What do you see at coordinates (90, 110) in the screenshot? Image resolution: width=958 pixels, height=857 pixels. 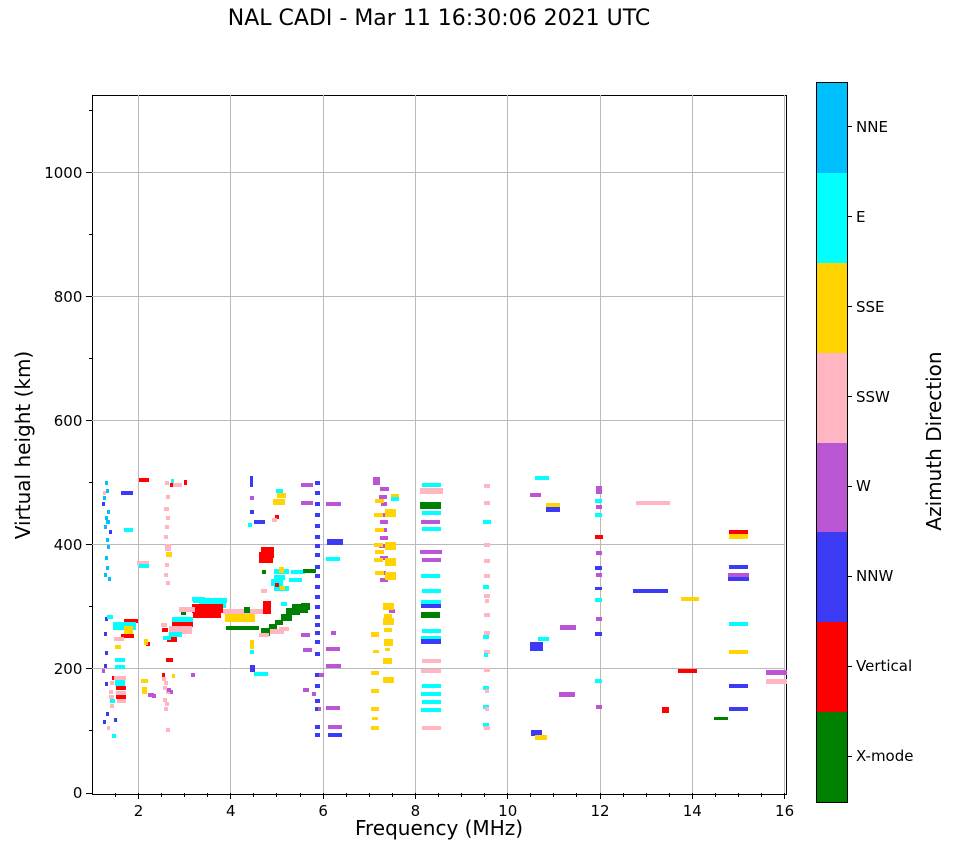 I see `y-minor-tick` at bounding box center [90, 110].